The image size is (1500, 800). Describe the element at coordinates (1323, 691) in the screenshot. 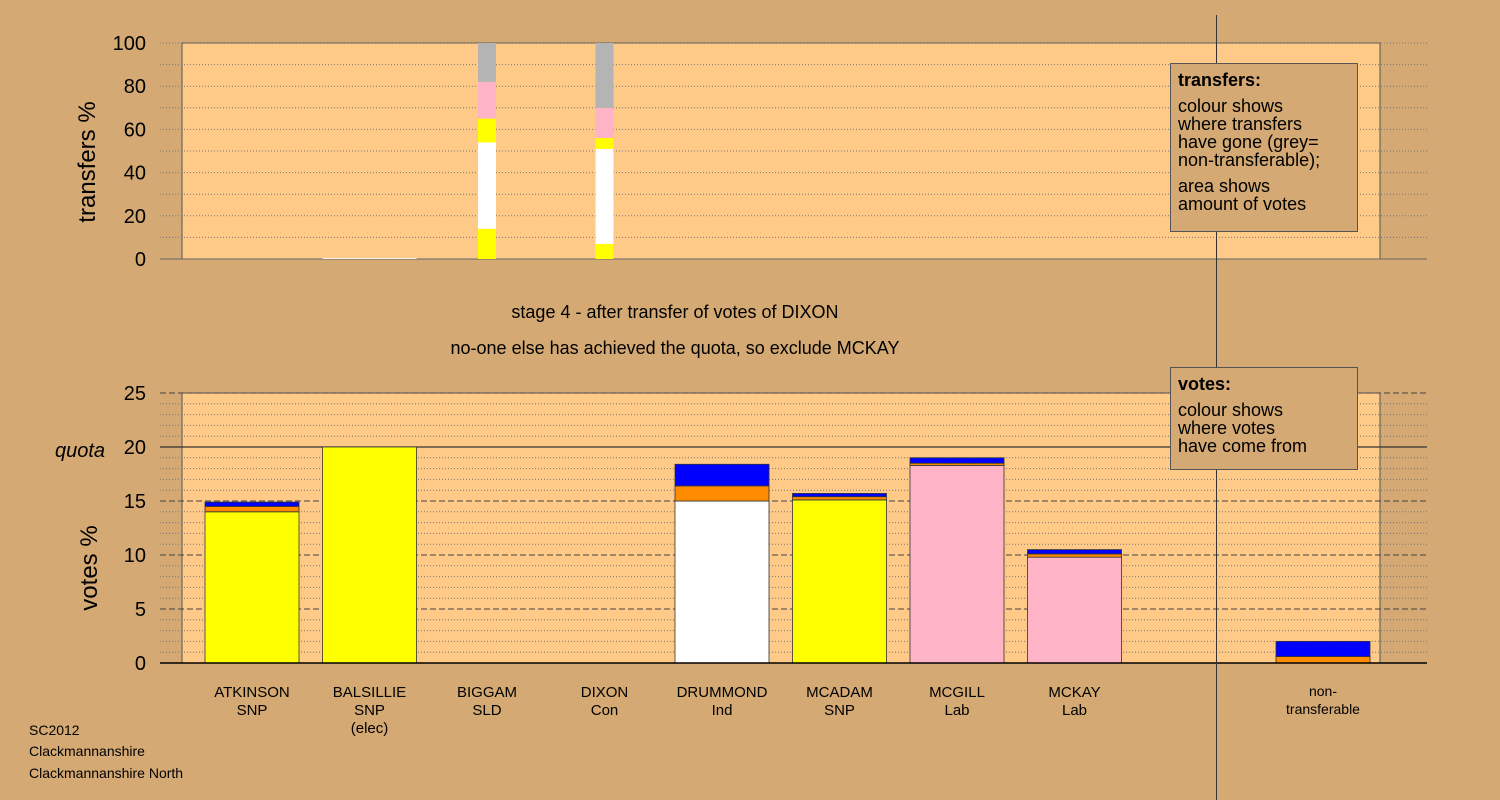

I see `nontransferable-label: non-` at that location.